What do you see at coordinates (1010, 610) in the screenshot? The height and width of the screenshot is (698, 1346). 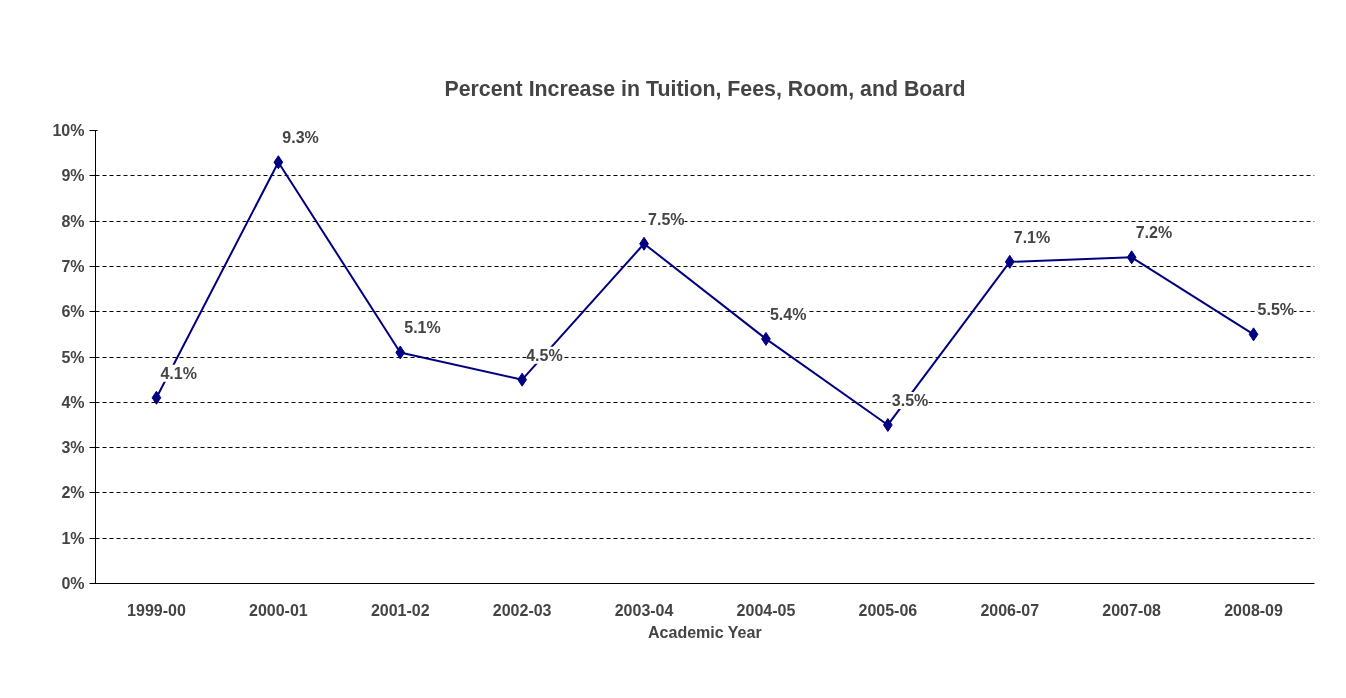 I see `x-tick-label: 2006-07` at bounding box center [1010, 610].